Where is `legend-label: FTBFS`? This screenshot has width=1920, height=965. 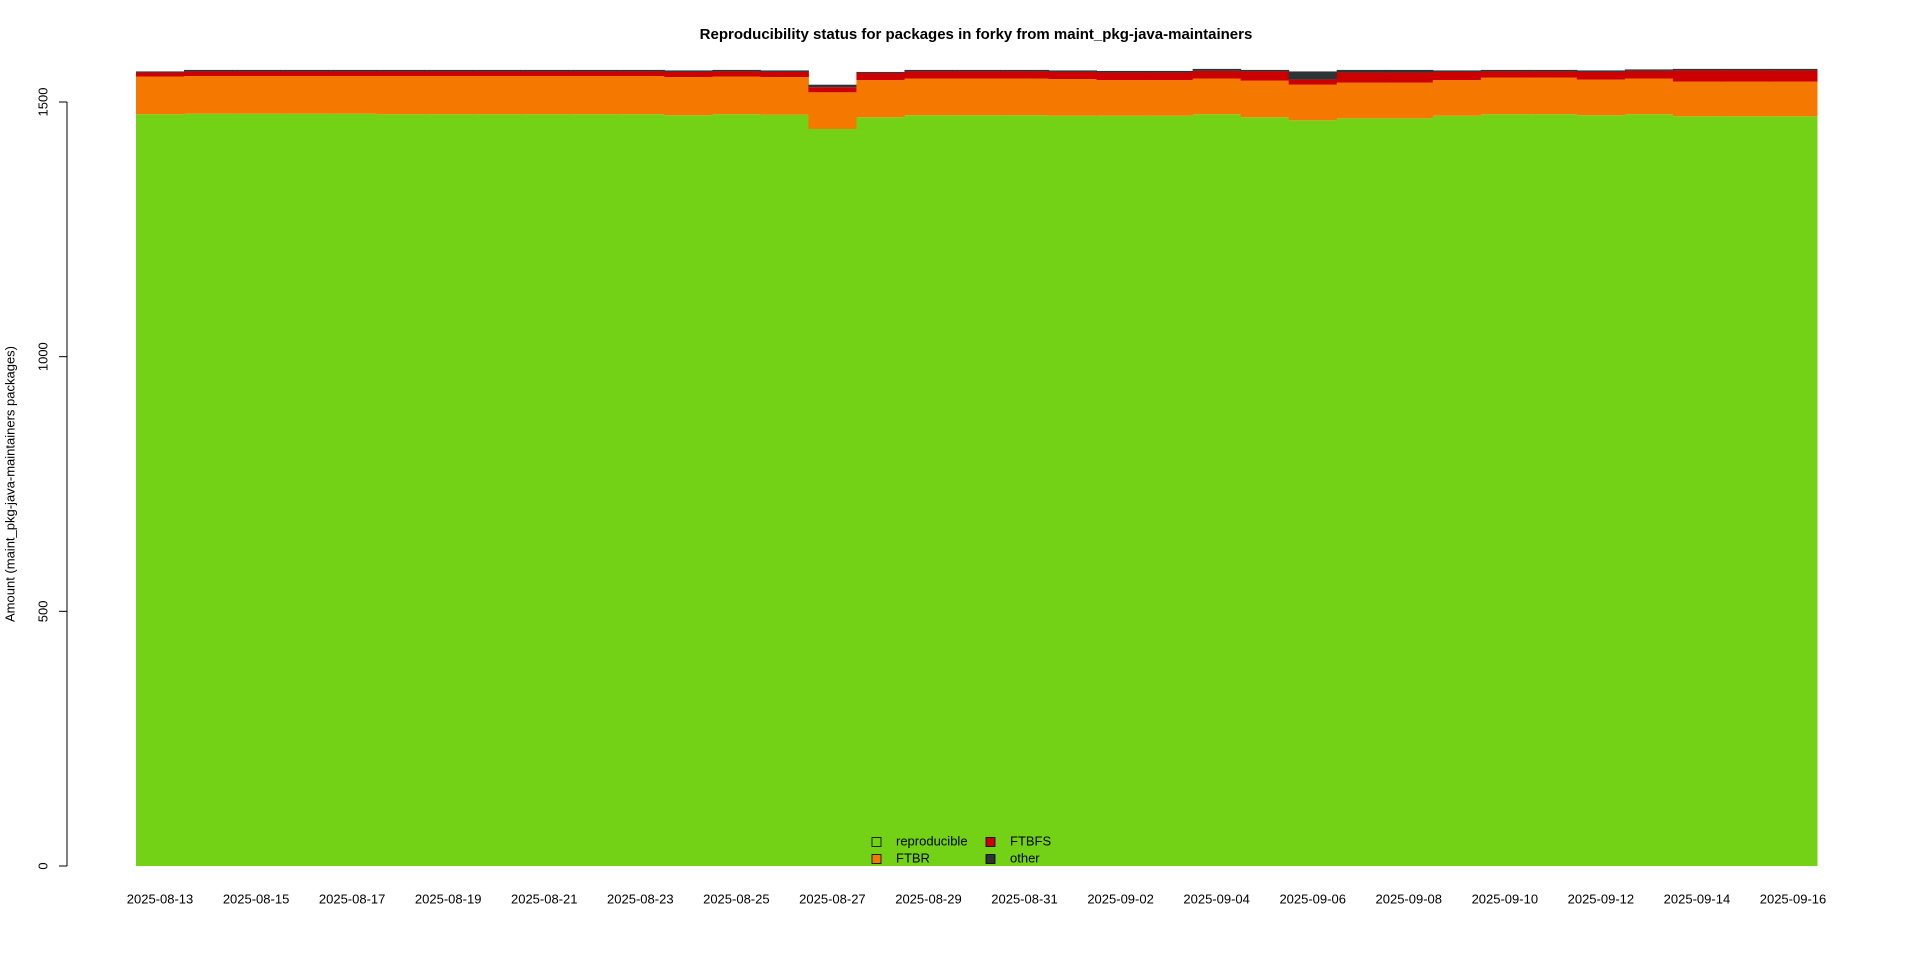 legend-label: FTBFS is located at coordinates (1030, 840).